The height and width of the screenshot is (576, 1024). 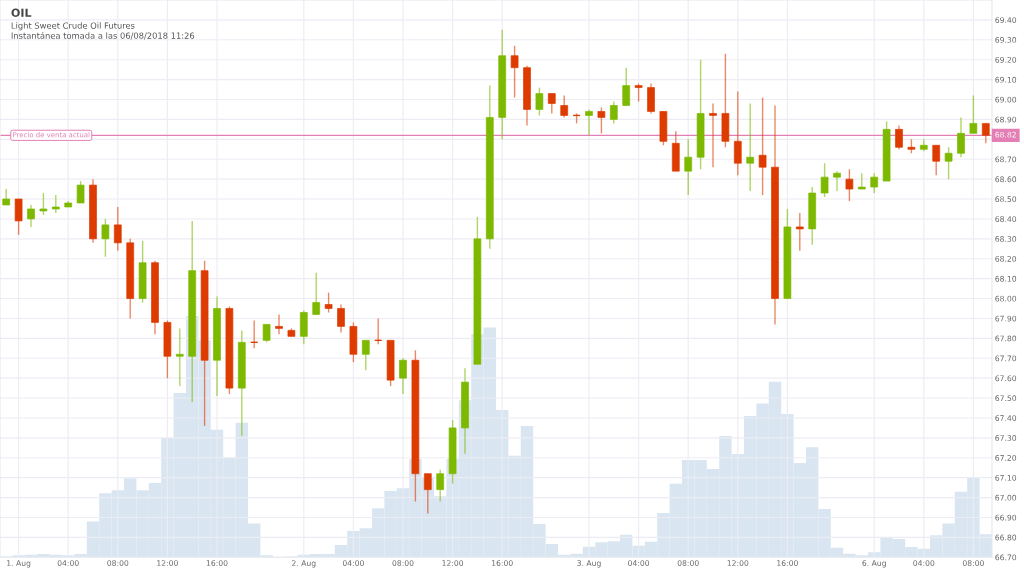 What do you see at coordinates (73, 26) in the screenshot?
I see `text: Light Sweet Crude Oil Futures` at bounding box center [73, 26].